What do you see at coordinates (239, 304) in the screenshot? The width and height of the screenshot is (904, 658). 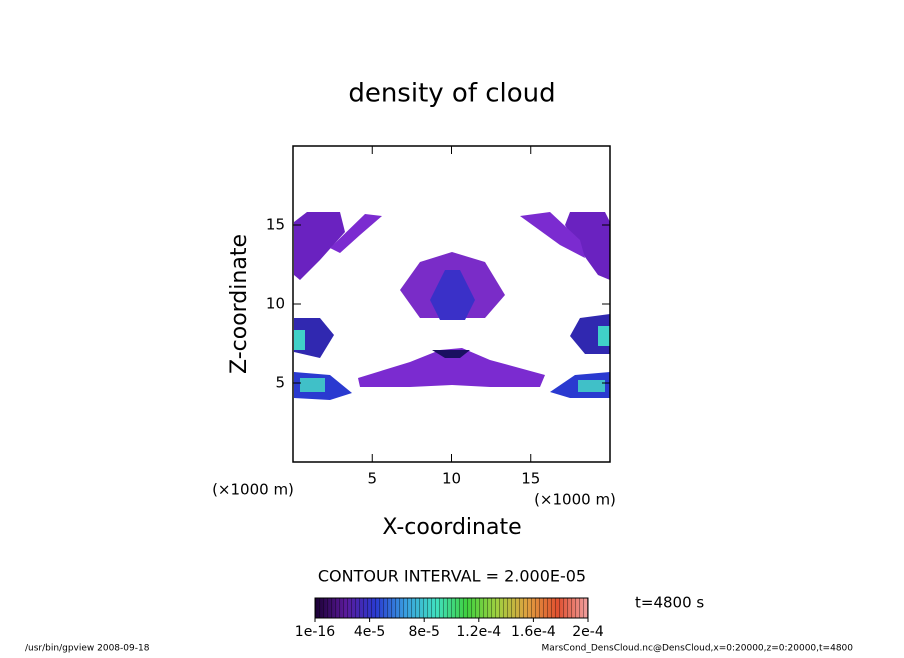 I see `y-axis-label: Z-coordinate` at bounding box center [239, 304].